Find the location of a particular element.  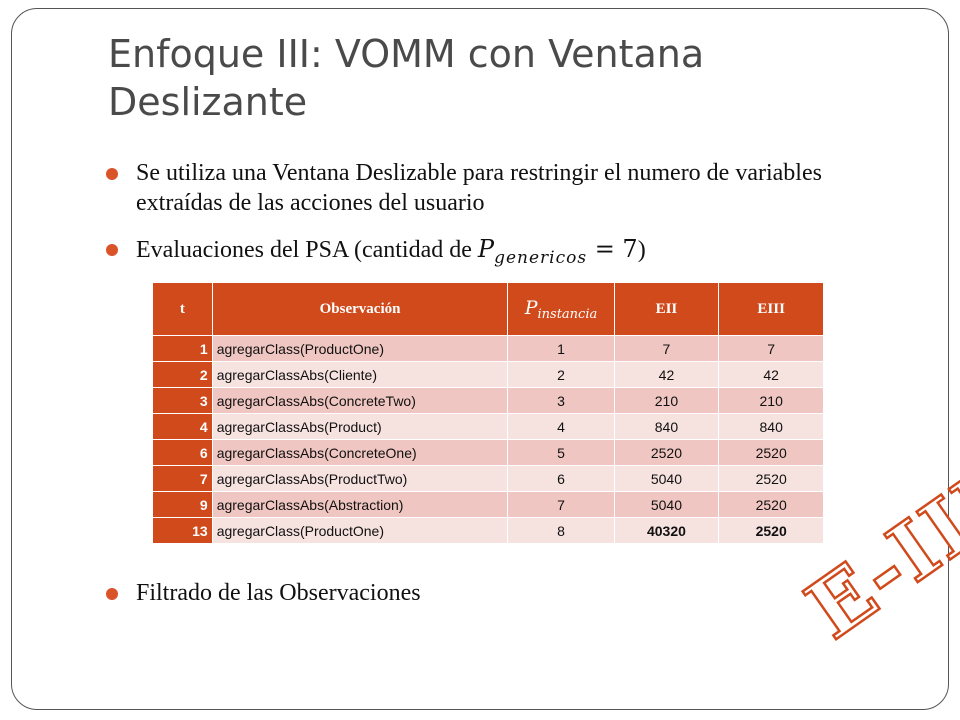

cell-t: 3 is located at coordinates (182, 400).